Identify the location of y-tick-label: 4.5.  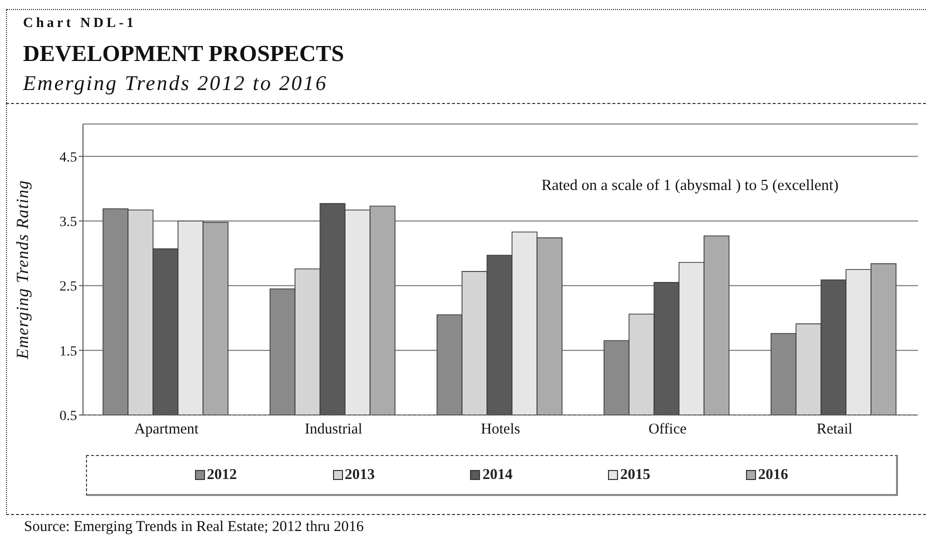
(68, 158).